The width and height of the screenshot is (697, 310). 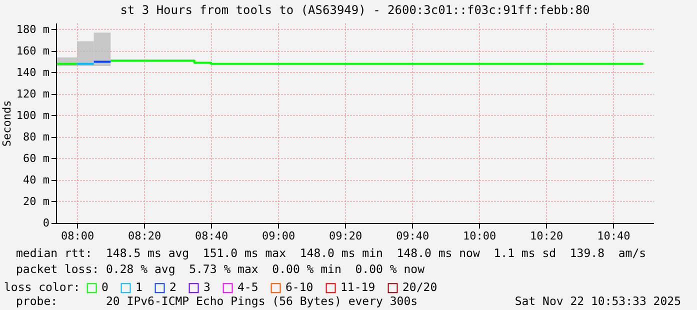 What do you see at coordinates (33, 115) in the screenshot?
I see `y-tick-label: 100 m` at bounding box center [33, 115].